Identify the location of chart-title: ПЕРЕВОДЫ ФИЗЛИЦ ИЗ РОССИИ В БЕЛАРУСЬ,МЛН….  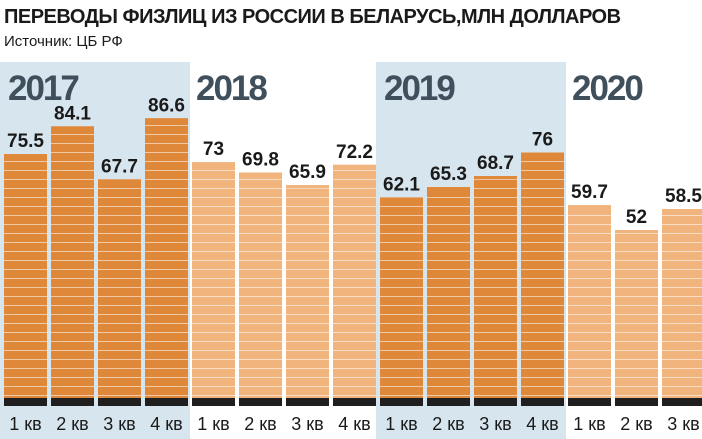
(312, 17).